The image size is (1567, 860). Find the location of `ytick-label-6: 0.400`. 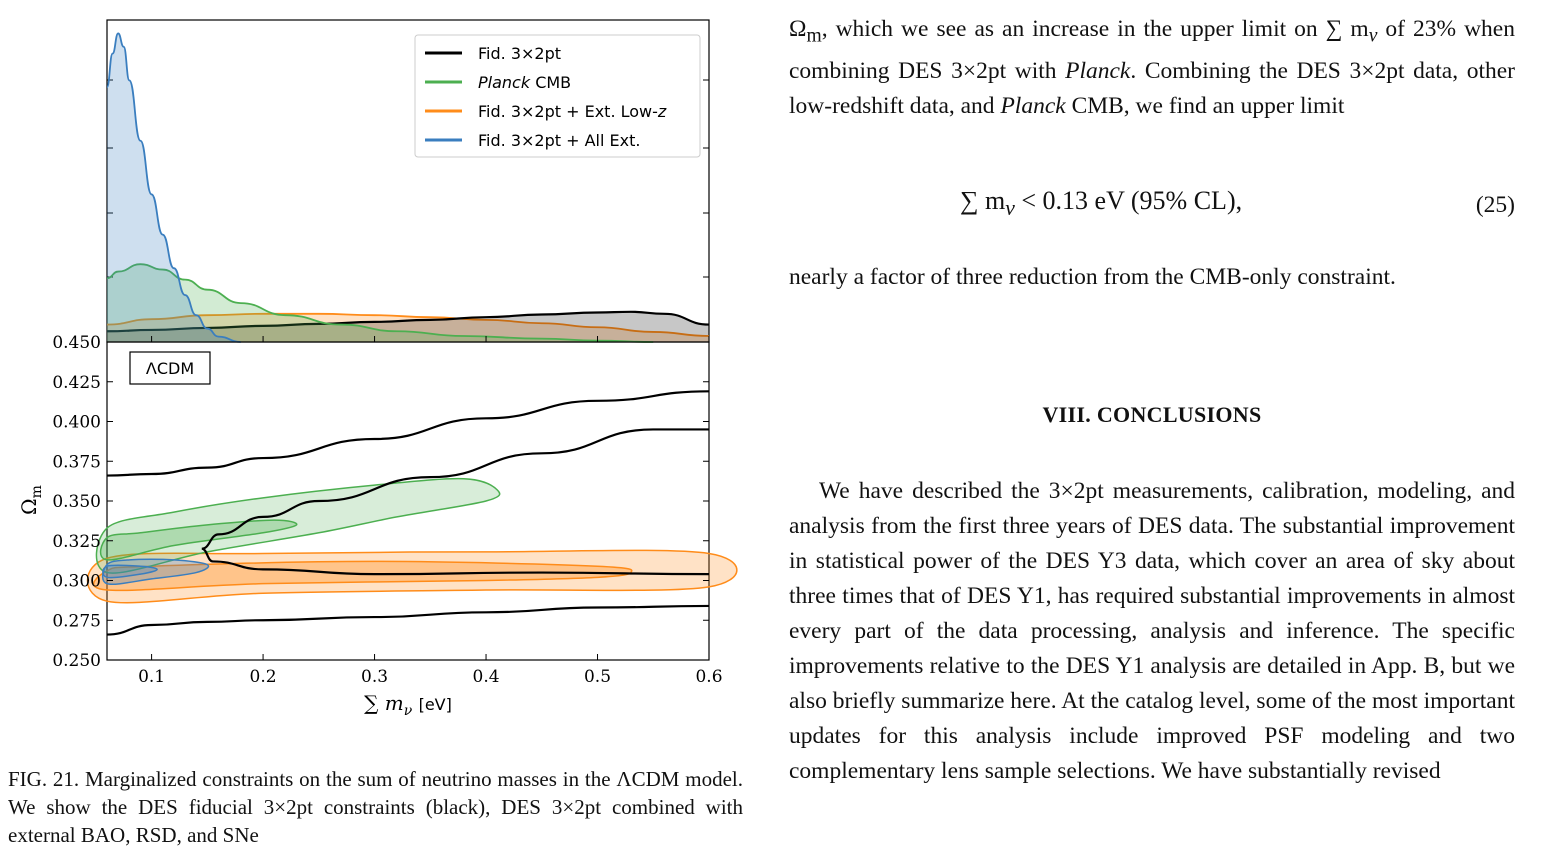

ytick-label-6: 0.400 is located at coordinates (76, 423).